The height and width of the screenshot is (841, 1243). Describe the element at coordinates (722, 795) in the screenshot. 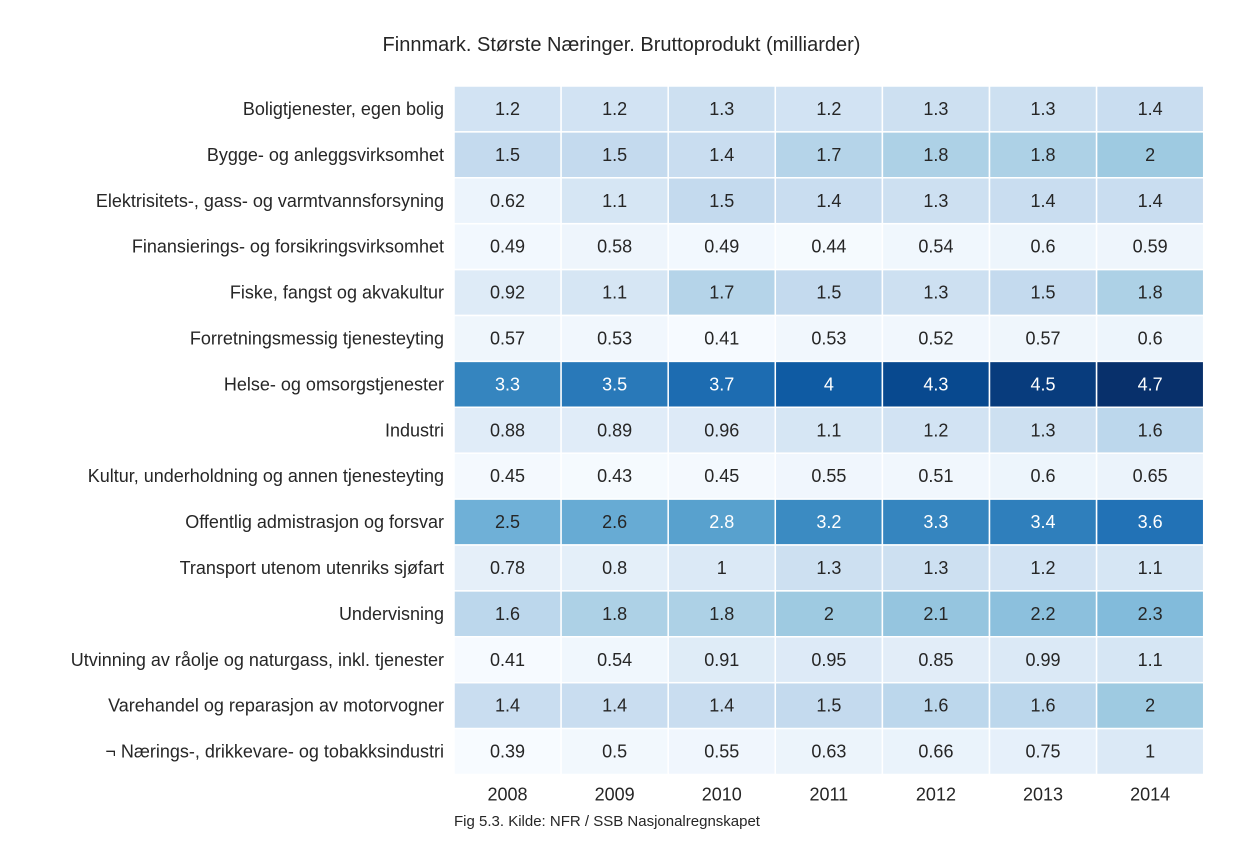

I see `x-tick-label: 2010` at that location.